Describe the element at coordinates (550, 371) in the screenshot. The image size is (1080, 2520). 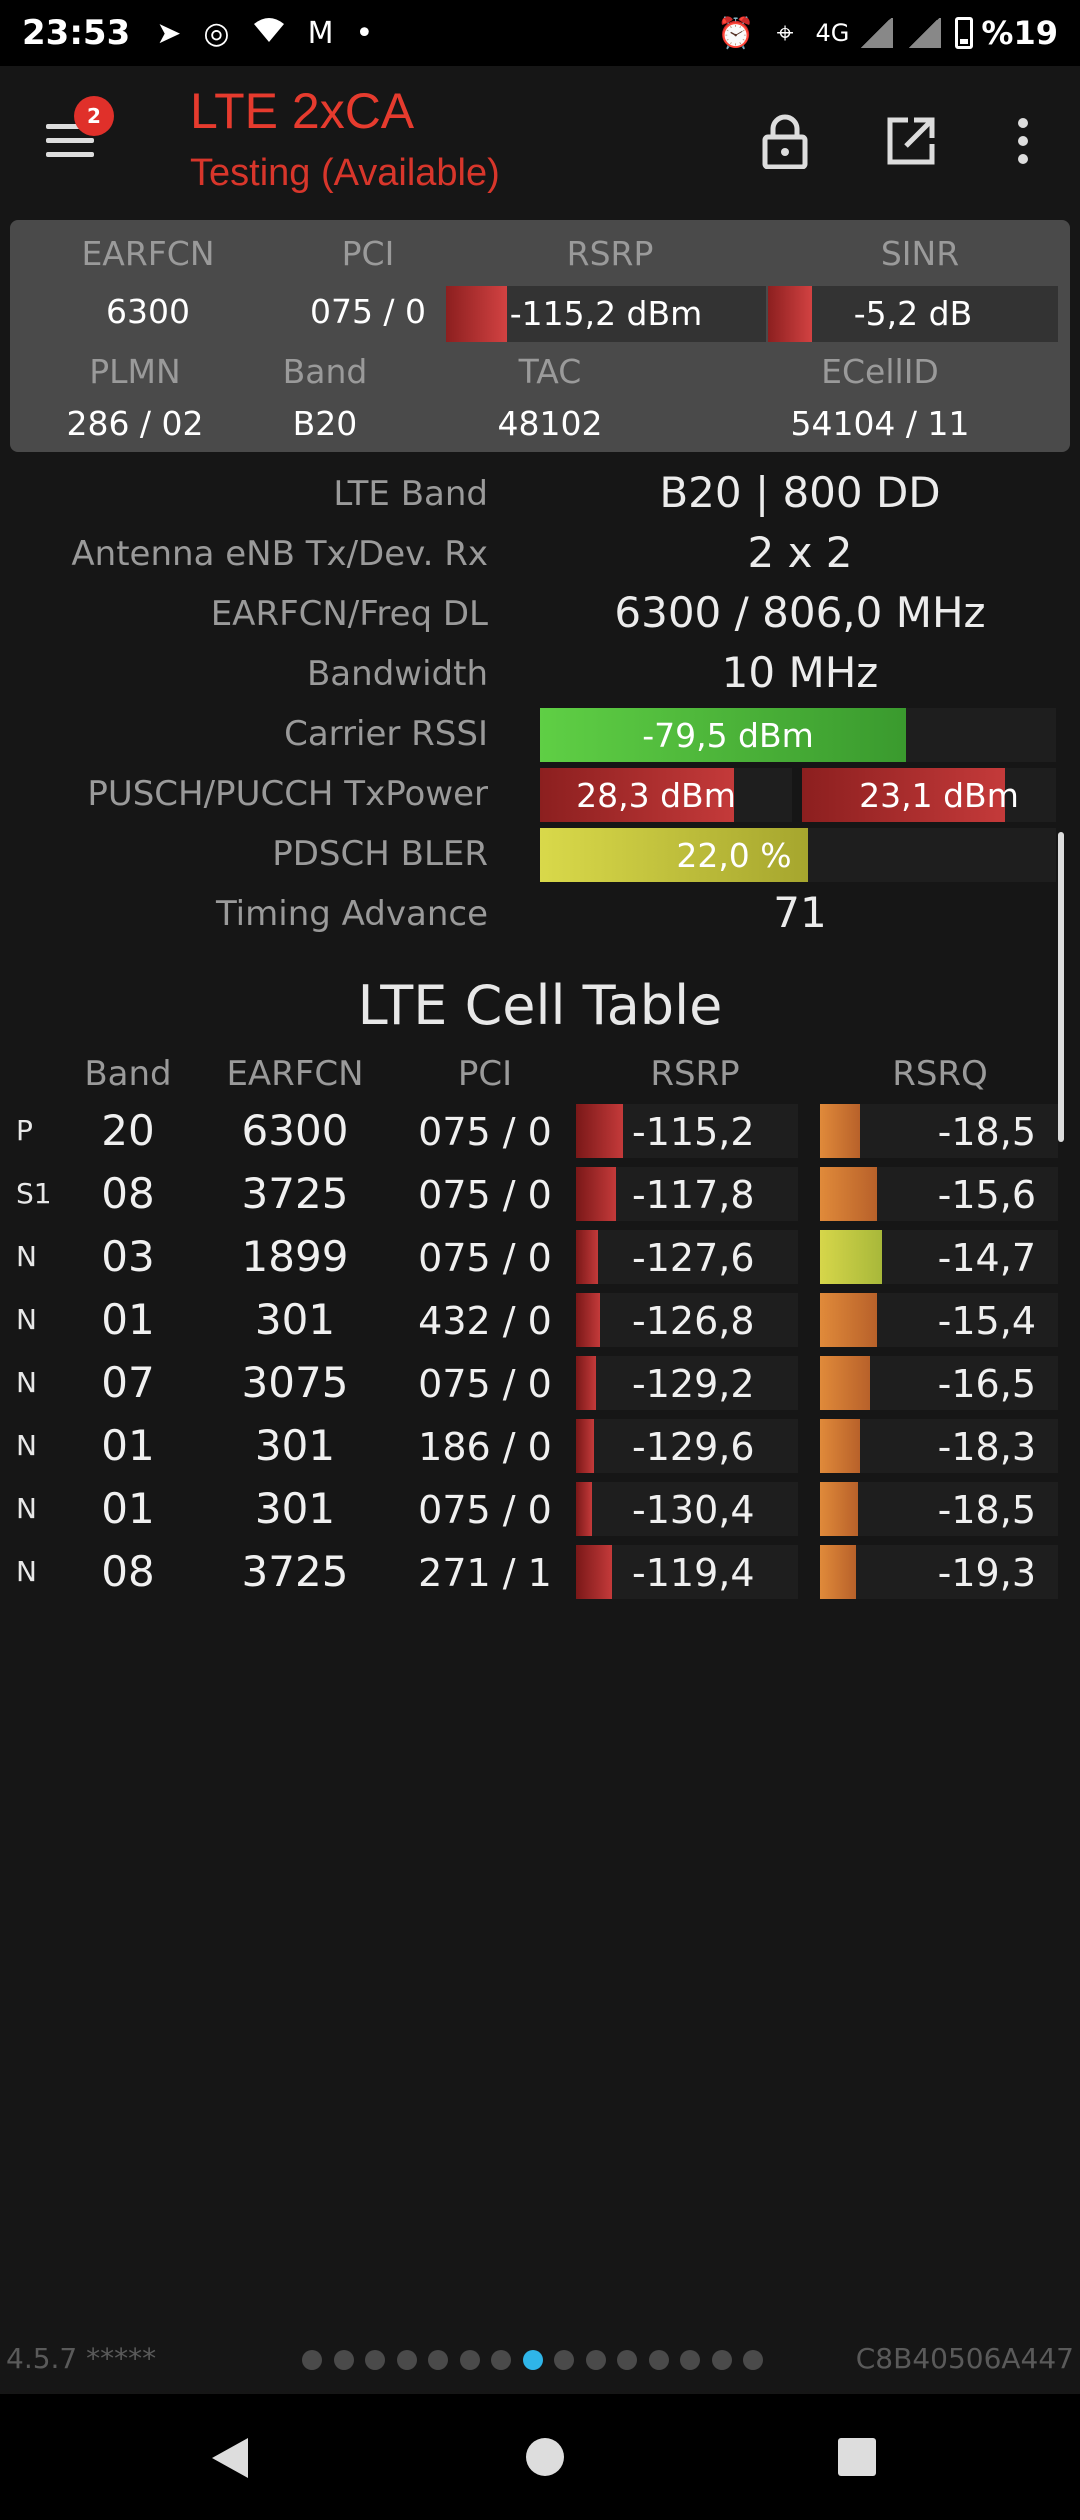
I see `tac-label: TAC` at that location.